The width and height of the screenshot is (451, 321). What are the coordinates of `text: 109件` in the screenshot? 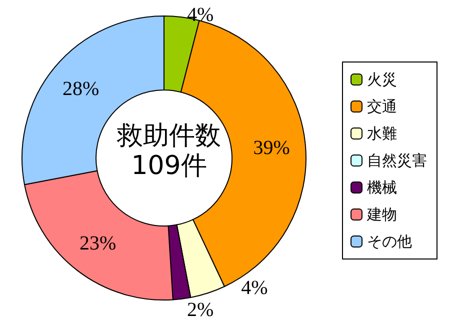 It's located at (169, 166).